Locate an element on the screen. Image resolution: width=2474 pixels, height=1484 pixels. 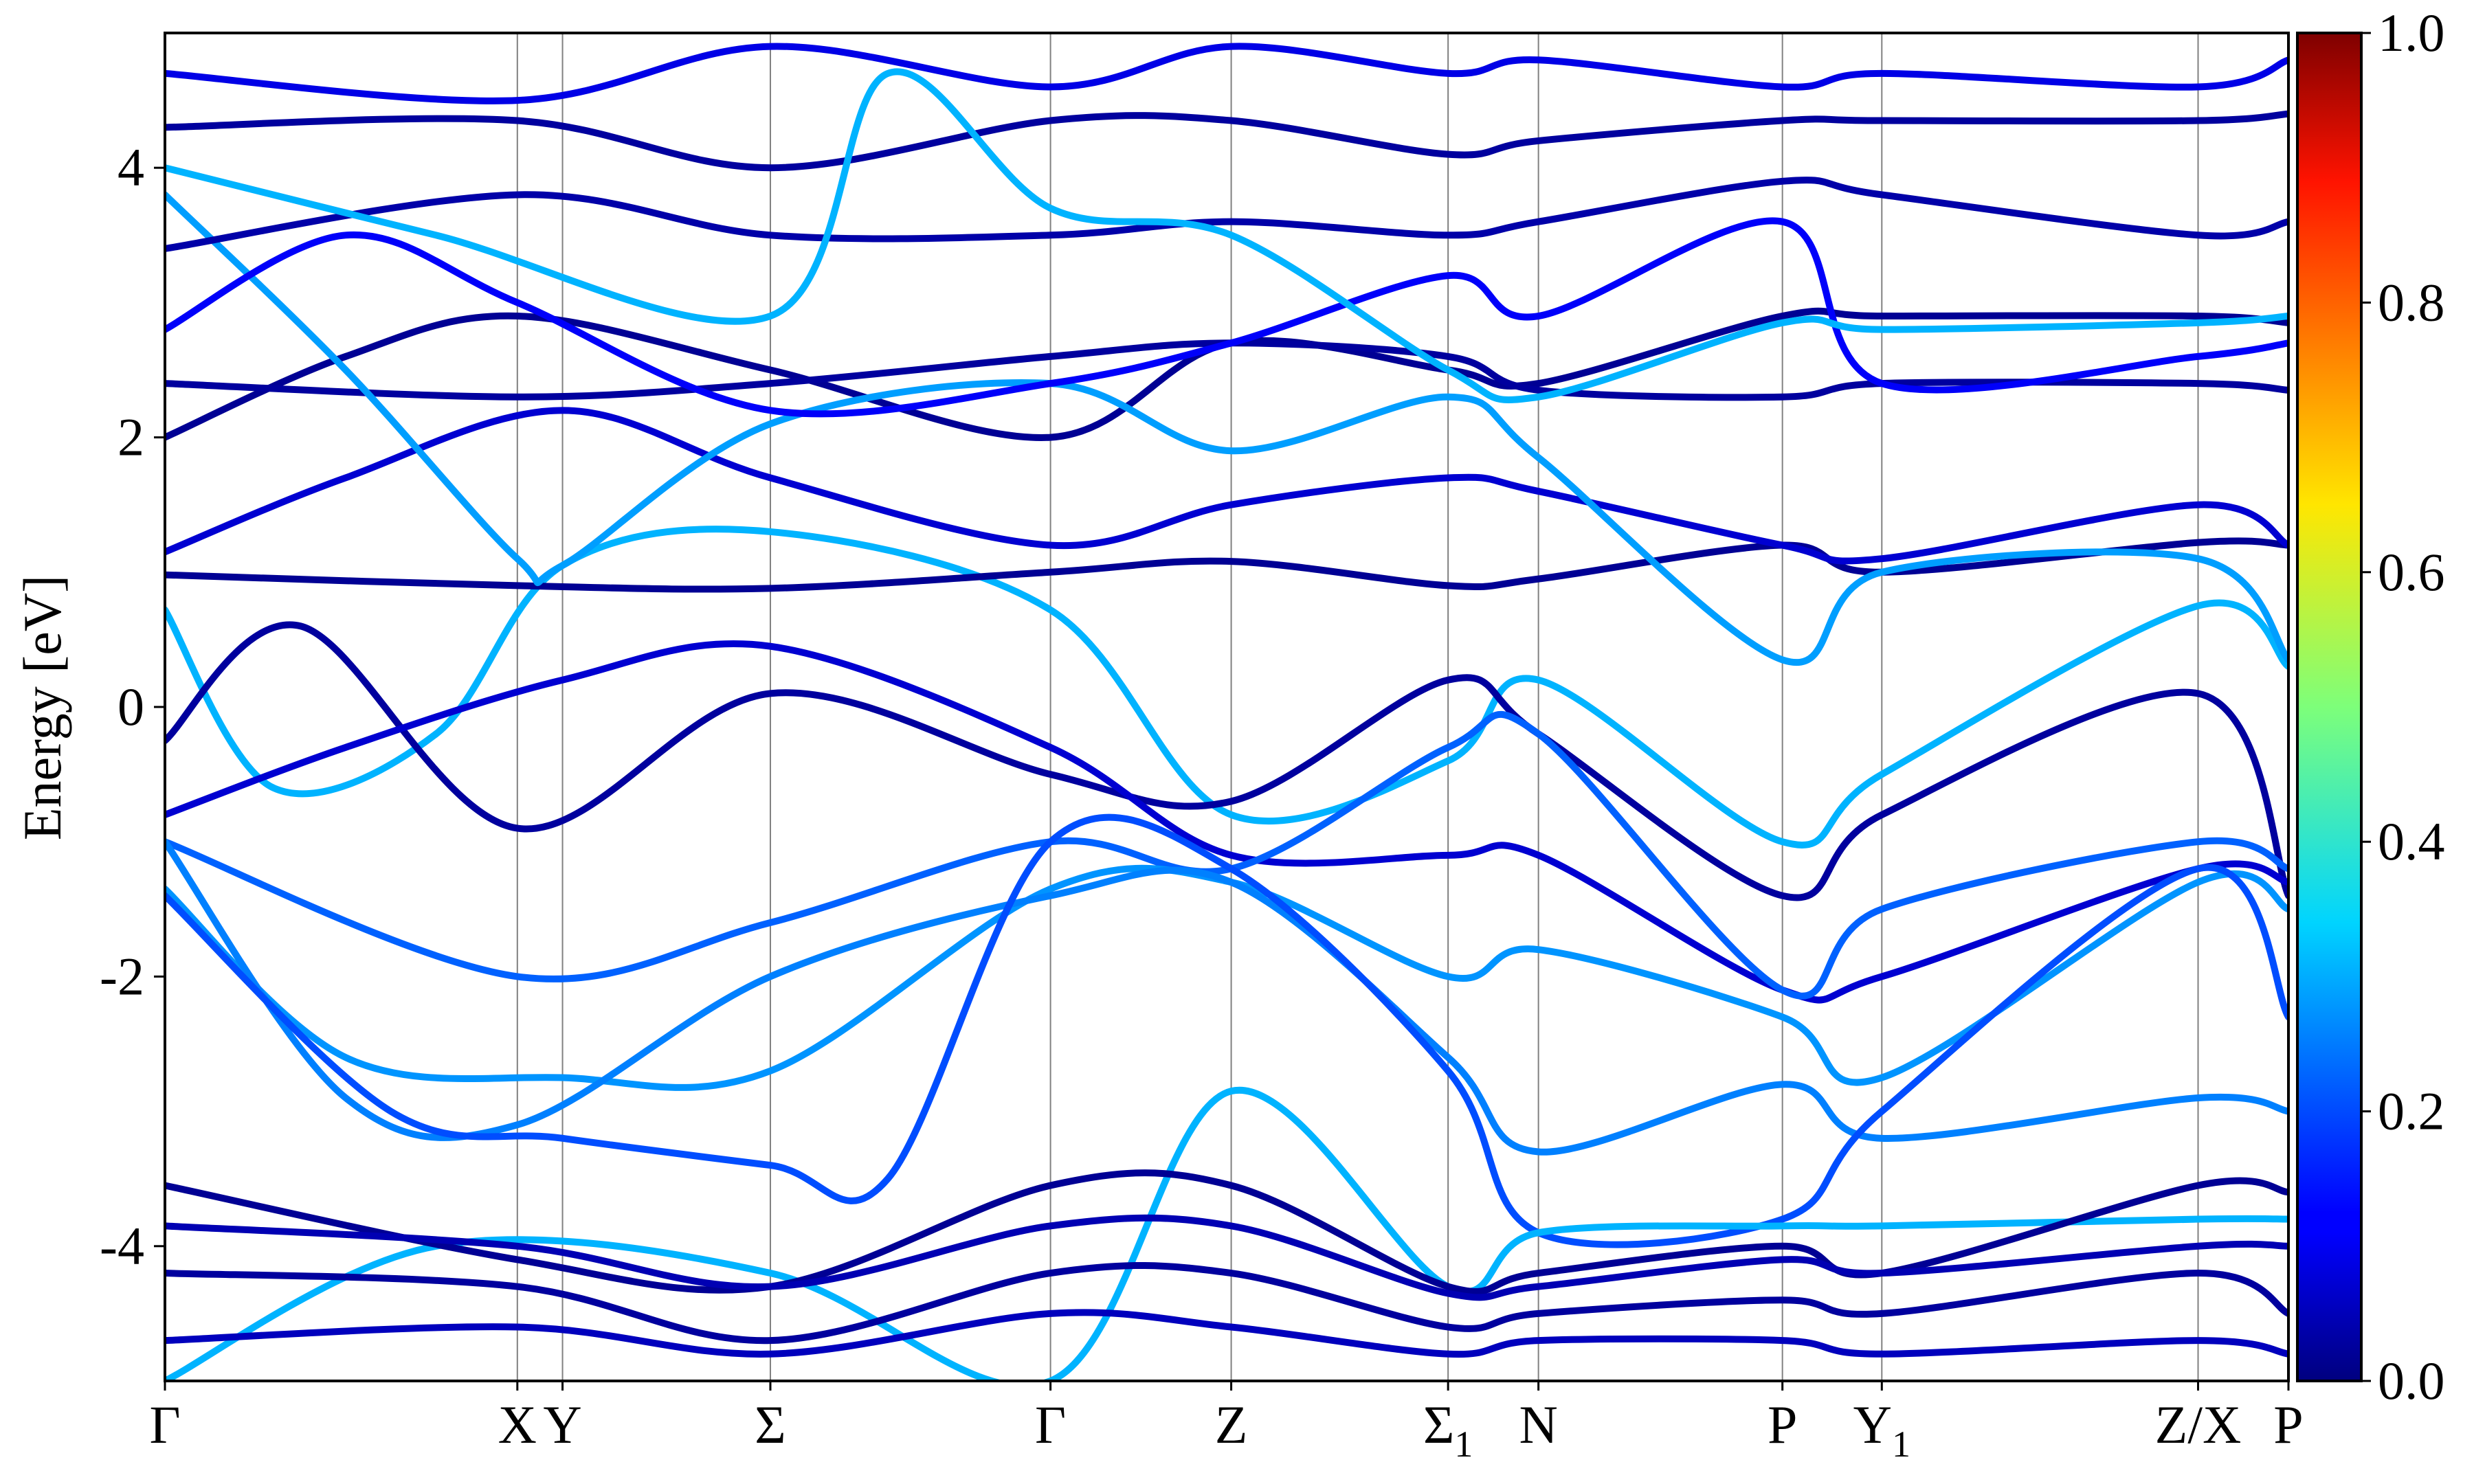
x-tick-label: Y1 is located at coordinates (1881, 1430).